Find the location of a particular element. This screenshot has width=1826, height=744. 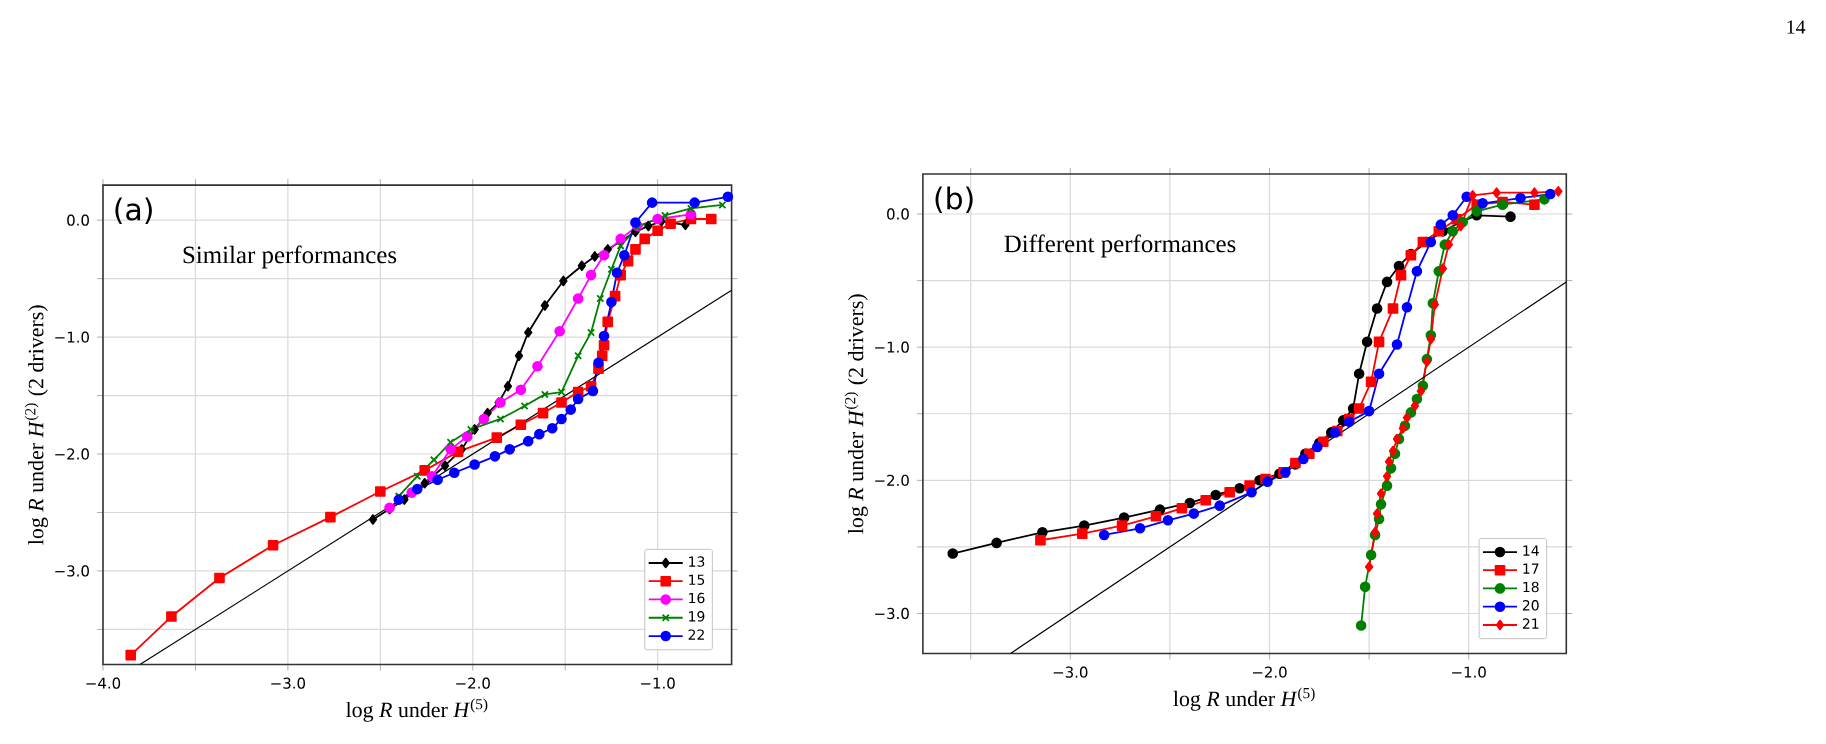

annotation: Similar performances is located at coordinates (290, 257).